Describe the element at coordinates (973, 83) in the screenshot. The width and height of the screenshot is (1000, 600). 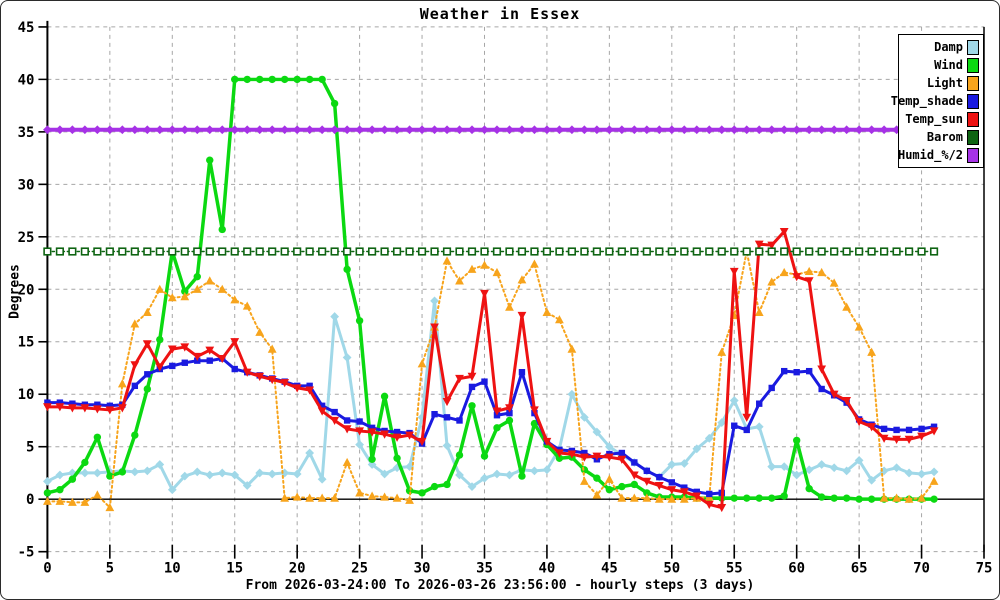
I see `legend-swatch-light` at that location.